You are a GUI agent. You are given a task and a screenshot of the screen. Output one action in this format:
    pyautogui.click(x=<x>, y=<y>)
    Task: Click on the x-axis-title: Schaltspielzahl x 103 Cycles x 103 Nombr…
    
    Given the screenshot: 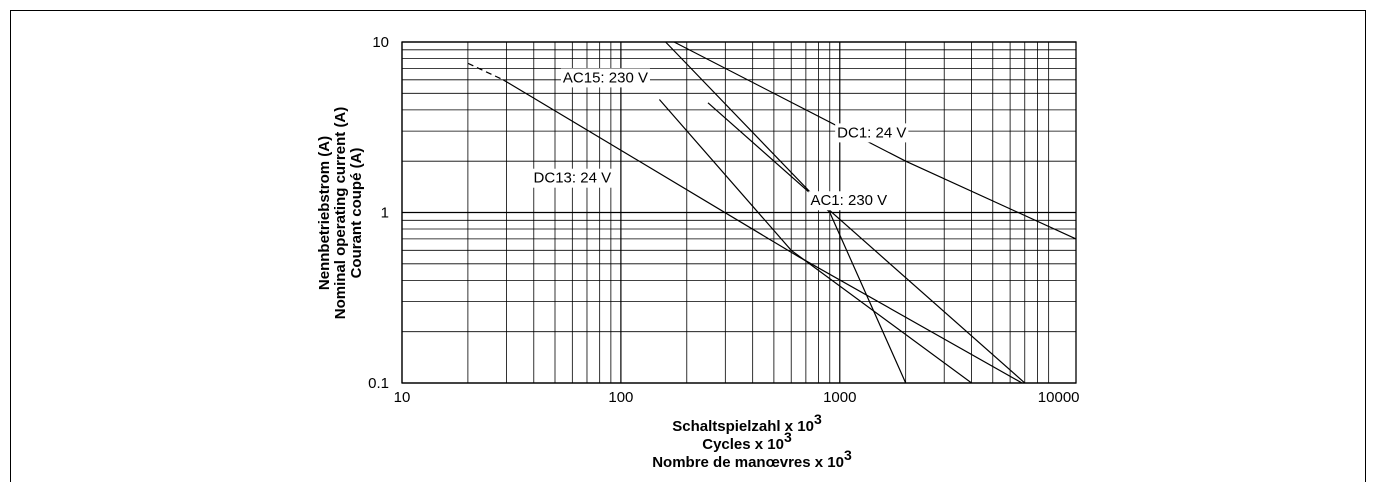 What is the action you would take?
    pyautogui.click(x=752, y=441)
    